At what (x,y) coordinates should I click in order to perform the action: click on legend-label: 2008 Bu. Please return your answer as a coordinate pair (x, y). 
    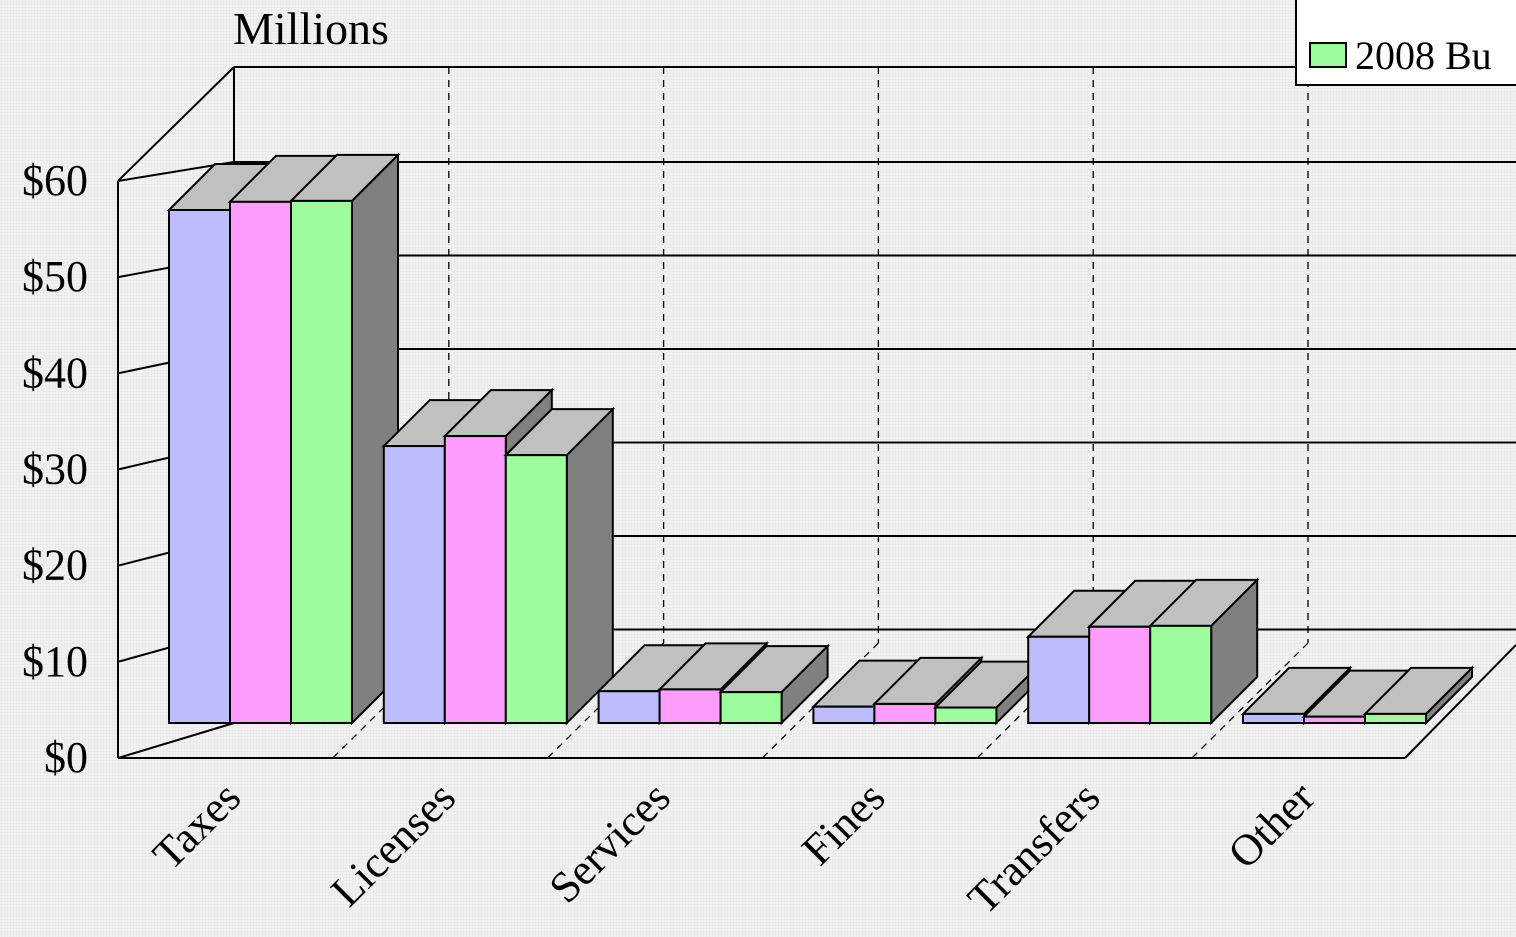
    Looking at the image, I should click on (1423, 55).